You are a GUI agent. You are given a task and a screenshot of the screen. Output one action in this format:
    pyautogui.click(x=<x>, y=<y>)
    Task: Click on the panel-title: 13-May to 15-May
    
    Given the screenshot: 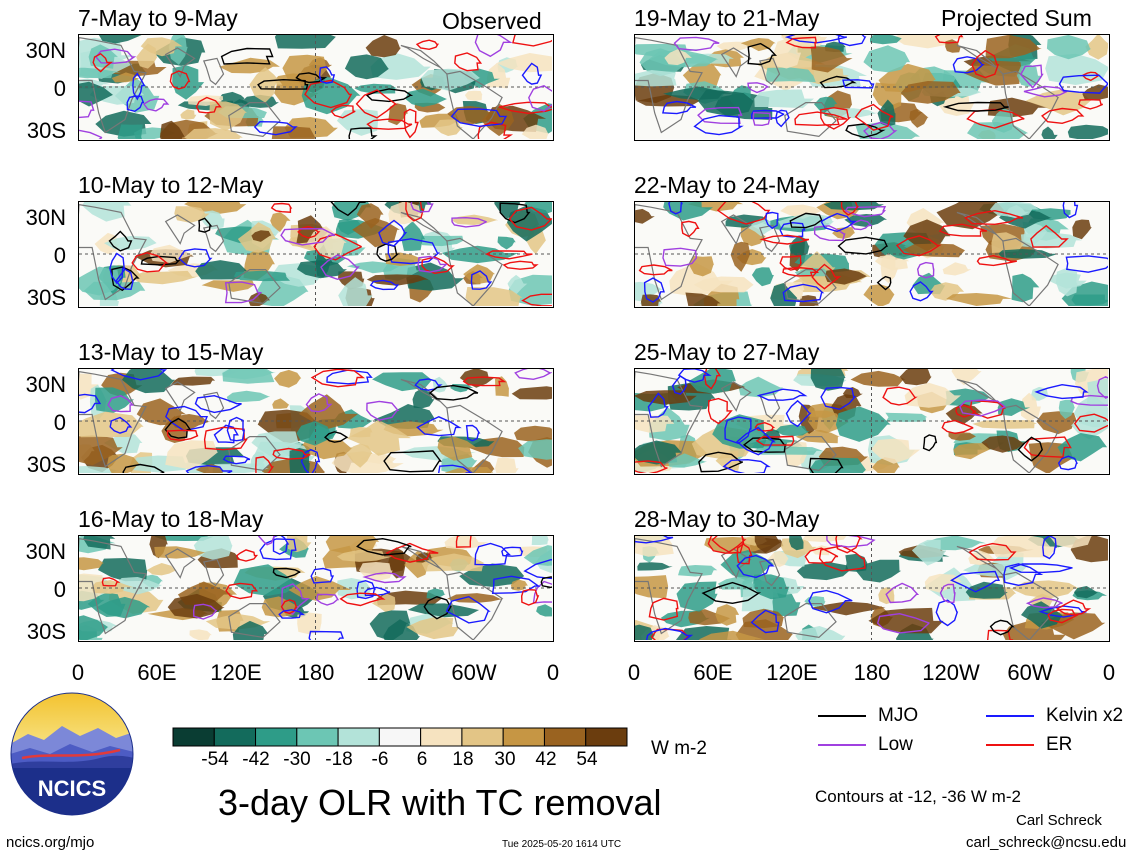 What is the action you would take?
    pyautogui.click(x=171, y=352)
    